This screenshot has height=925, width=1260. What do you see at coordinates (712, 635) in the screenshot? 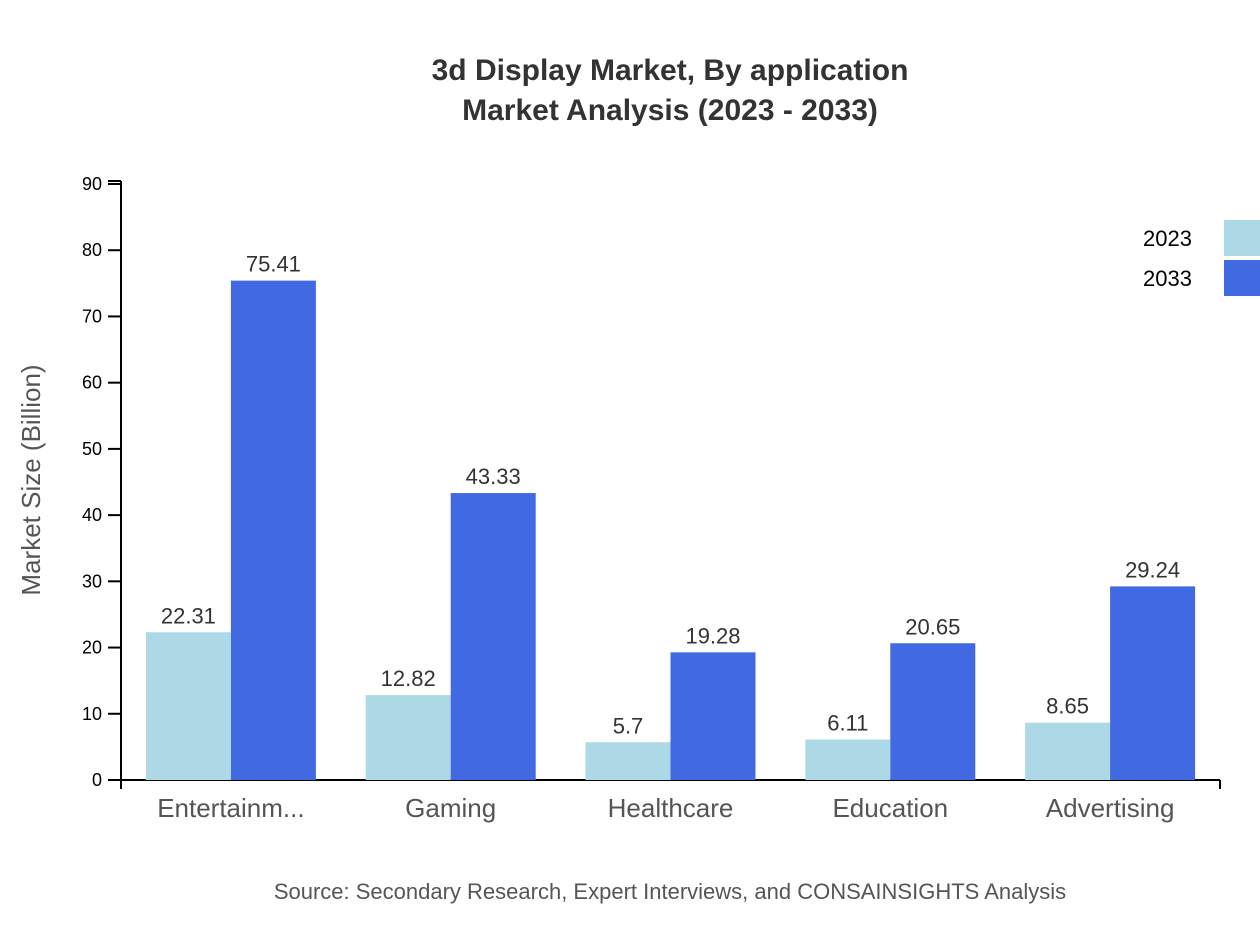
I see `data-label: 19.28` at bounding box center [712, 635].